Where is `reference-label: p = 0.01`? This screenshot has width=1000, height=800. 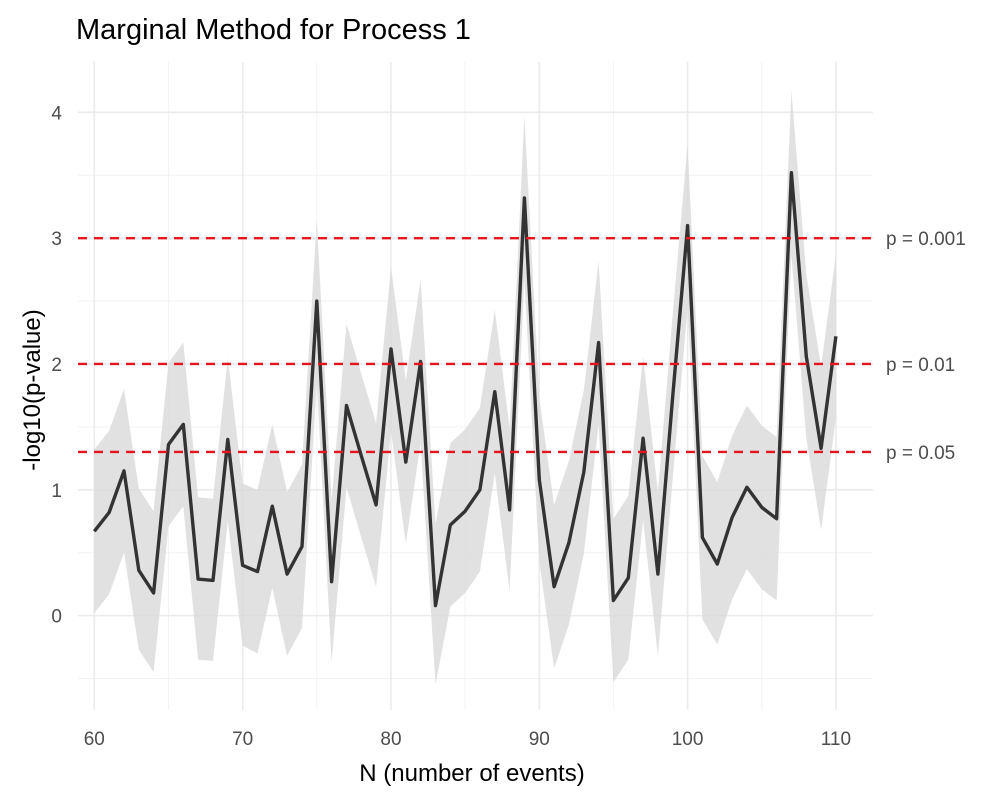
reference-label: p = 0.01 is located at coordinates (920, 365).